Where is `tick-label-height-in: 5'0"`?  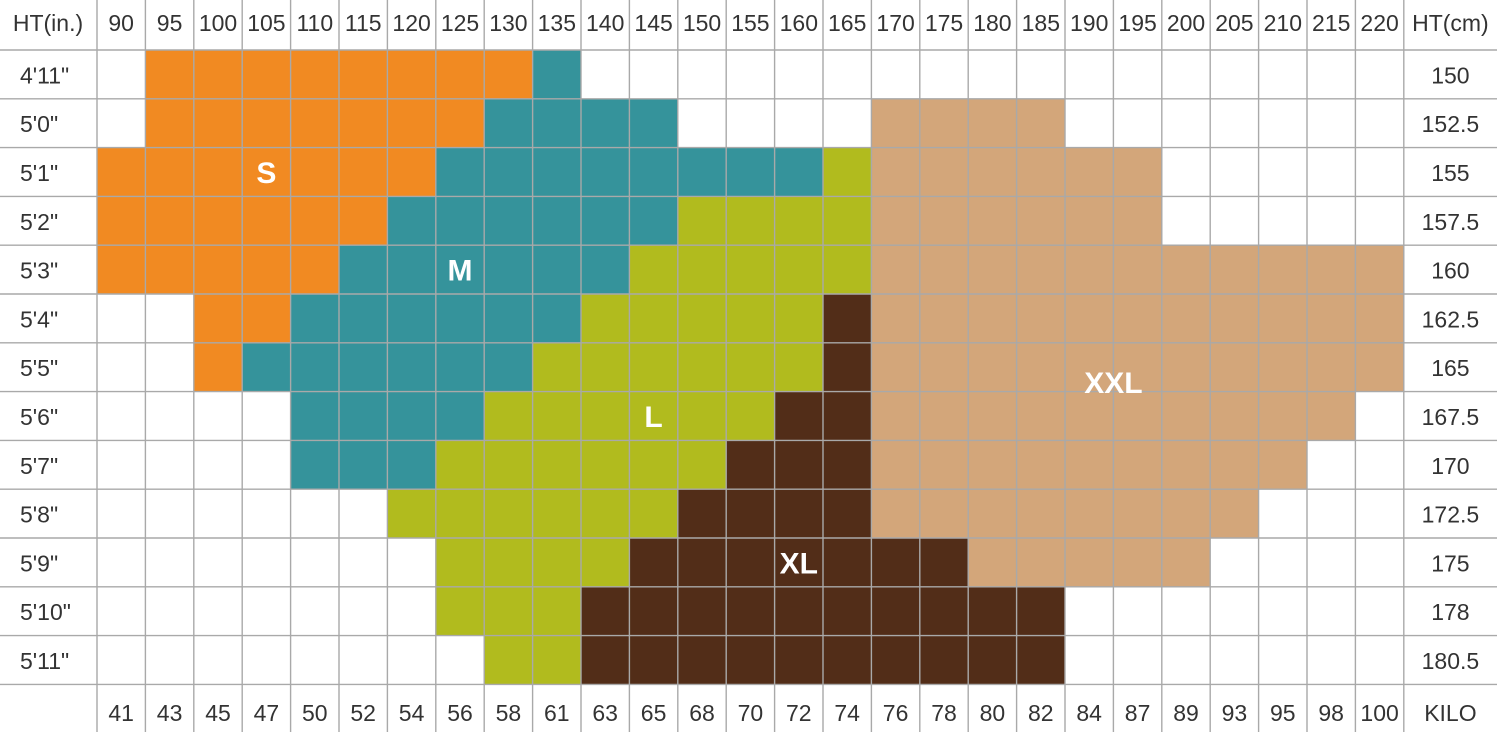
tick-label-height-in: 5'0" is located at coordinates (39, 124).